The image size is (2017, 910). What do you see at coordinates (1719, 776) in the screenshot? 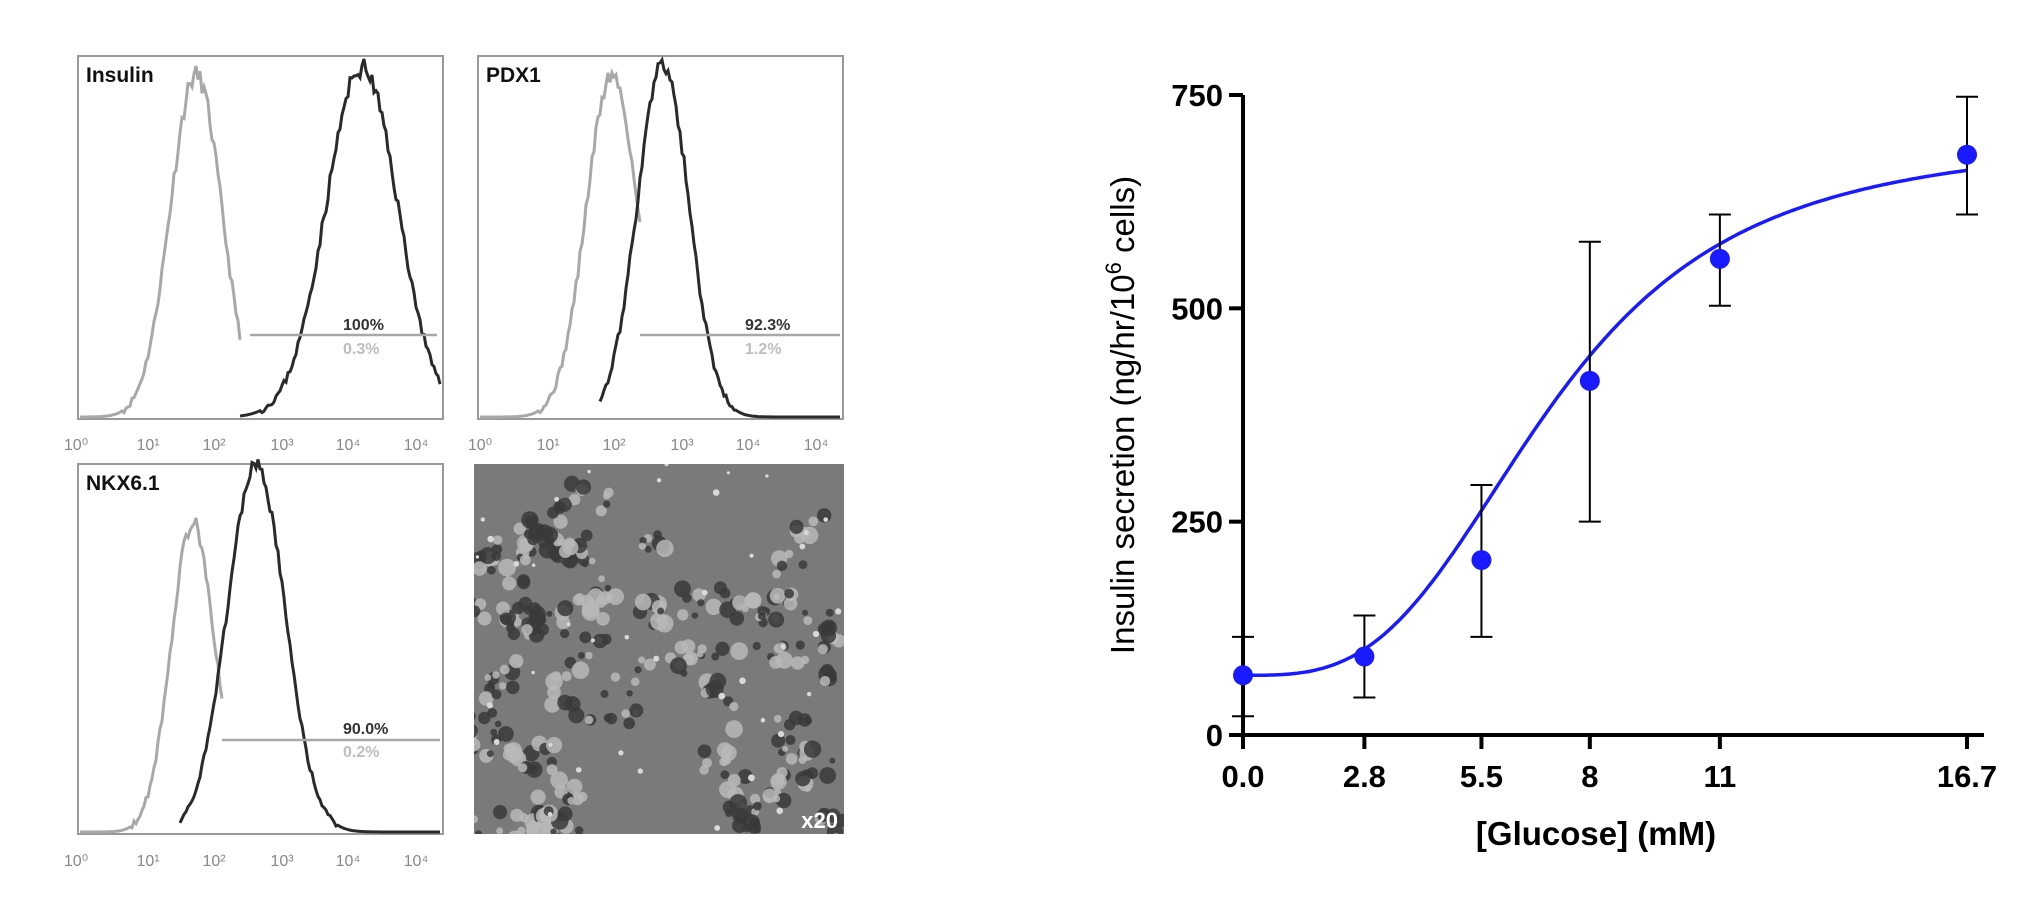
I see `x-tick-label: 11` at bounding box center [1719, 776].